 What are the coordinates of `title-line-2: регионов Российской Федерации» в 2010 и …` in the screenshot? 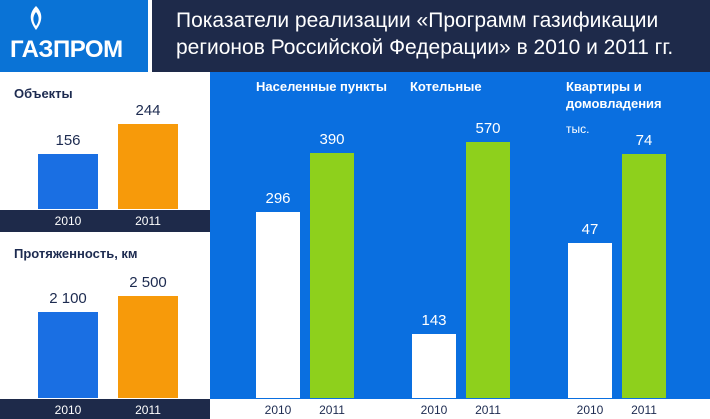 It's located at (425, 47).